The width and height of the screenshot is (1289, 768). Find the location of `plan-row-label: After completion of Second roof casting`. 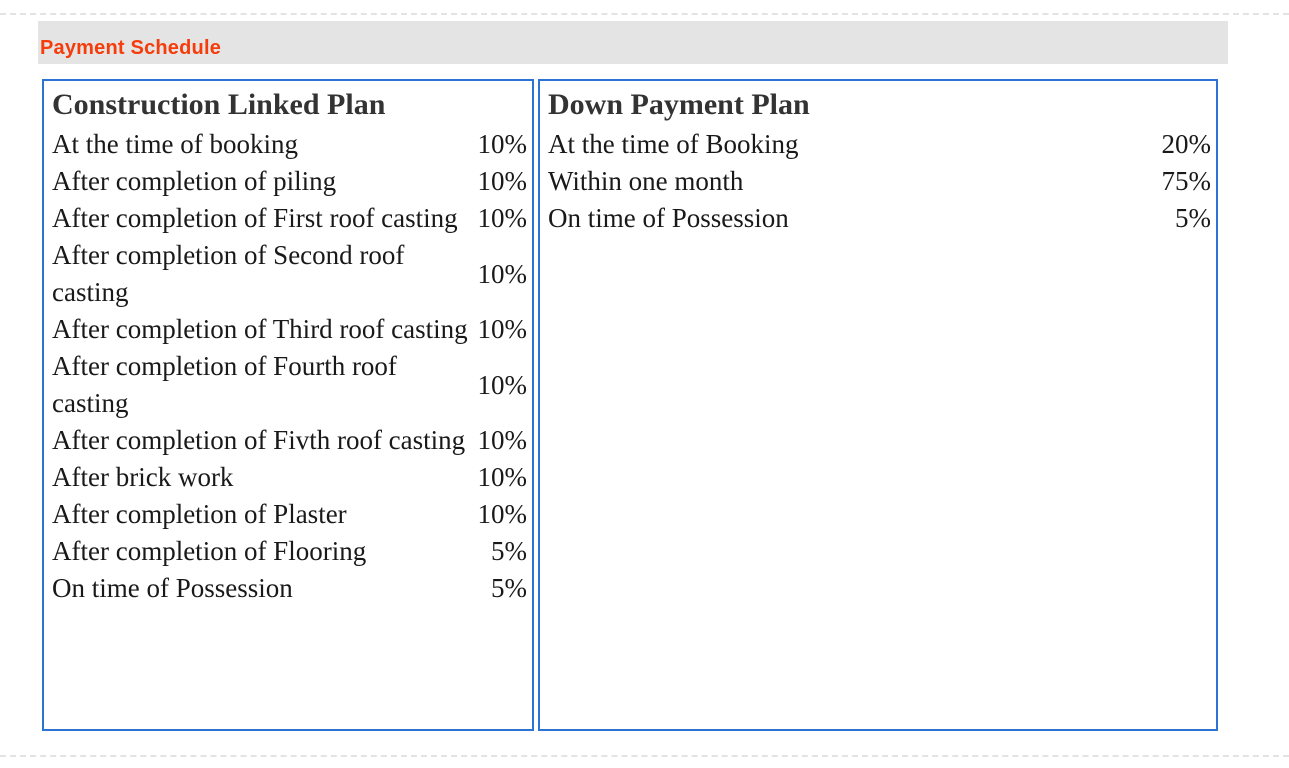

plan-row-label: After completion of Second roof casting is located at coordinates (228, 273).